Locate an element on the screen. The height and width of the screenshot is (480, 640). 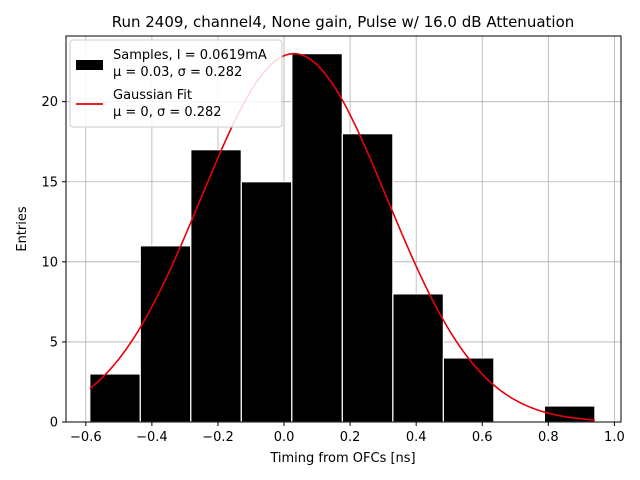
legend-label-samples: Samples, I = 0.0619mA is located at coordinates (190, 55).